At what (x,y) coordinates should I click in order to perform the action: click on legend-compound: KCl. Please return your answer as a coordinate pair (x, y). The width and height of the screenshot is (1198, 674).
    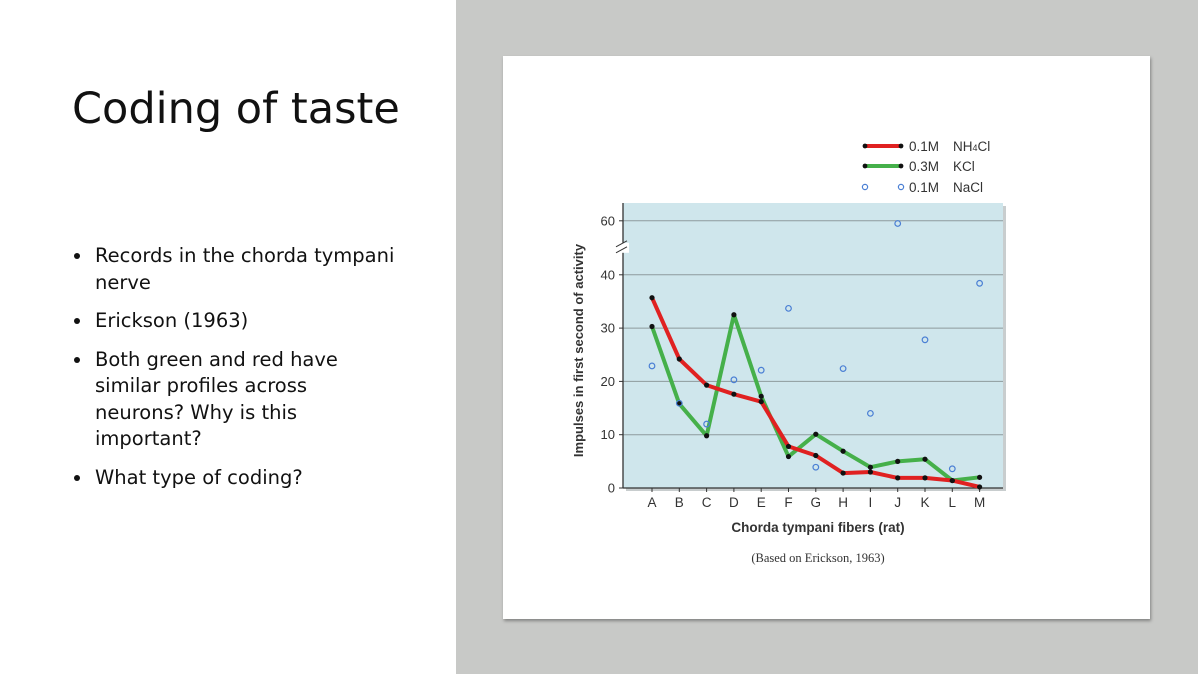
    Looking at the image, I should click on (964, 166).